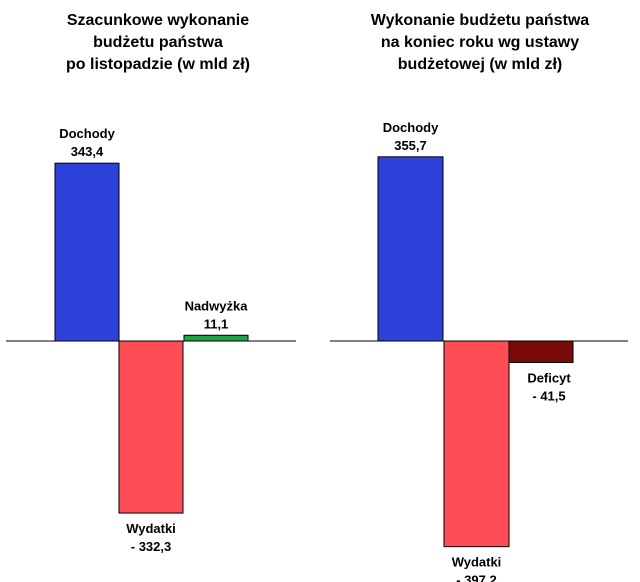  Describe the element at coordinates (410, 249) in the screenshot. I see `bar-dochody-right` at that location.